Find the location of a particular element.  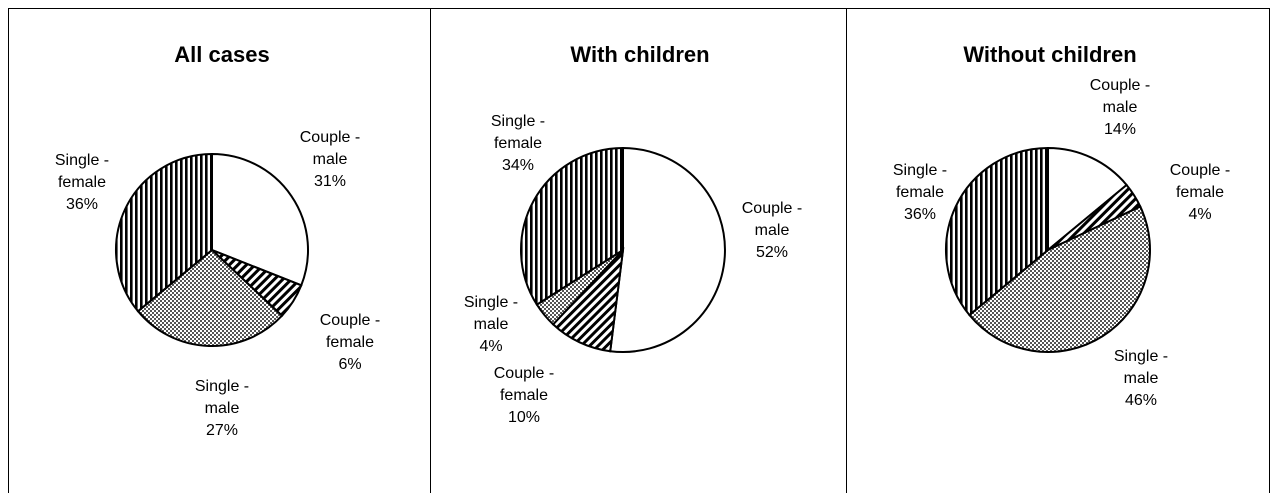

left-border is located at coordinates (8, 250).